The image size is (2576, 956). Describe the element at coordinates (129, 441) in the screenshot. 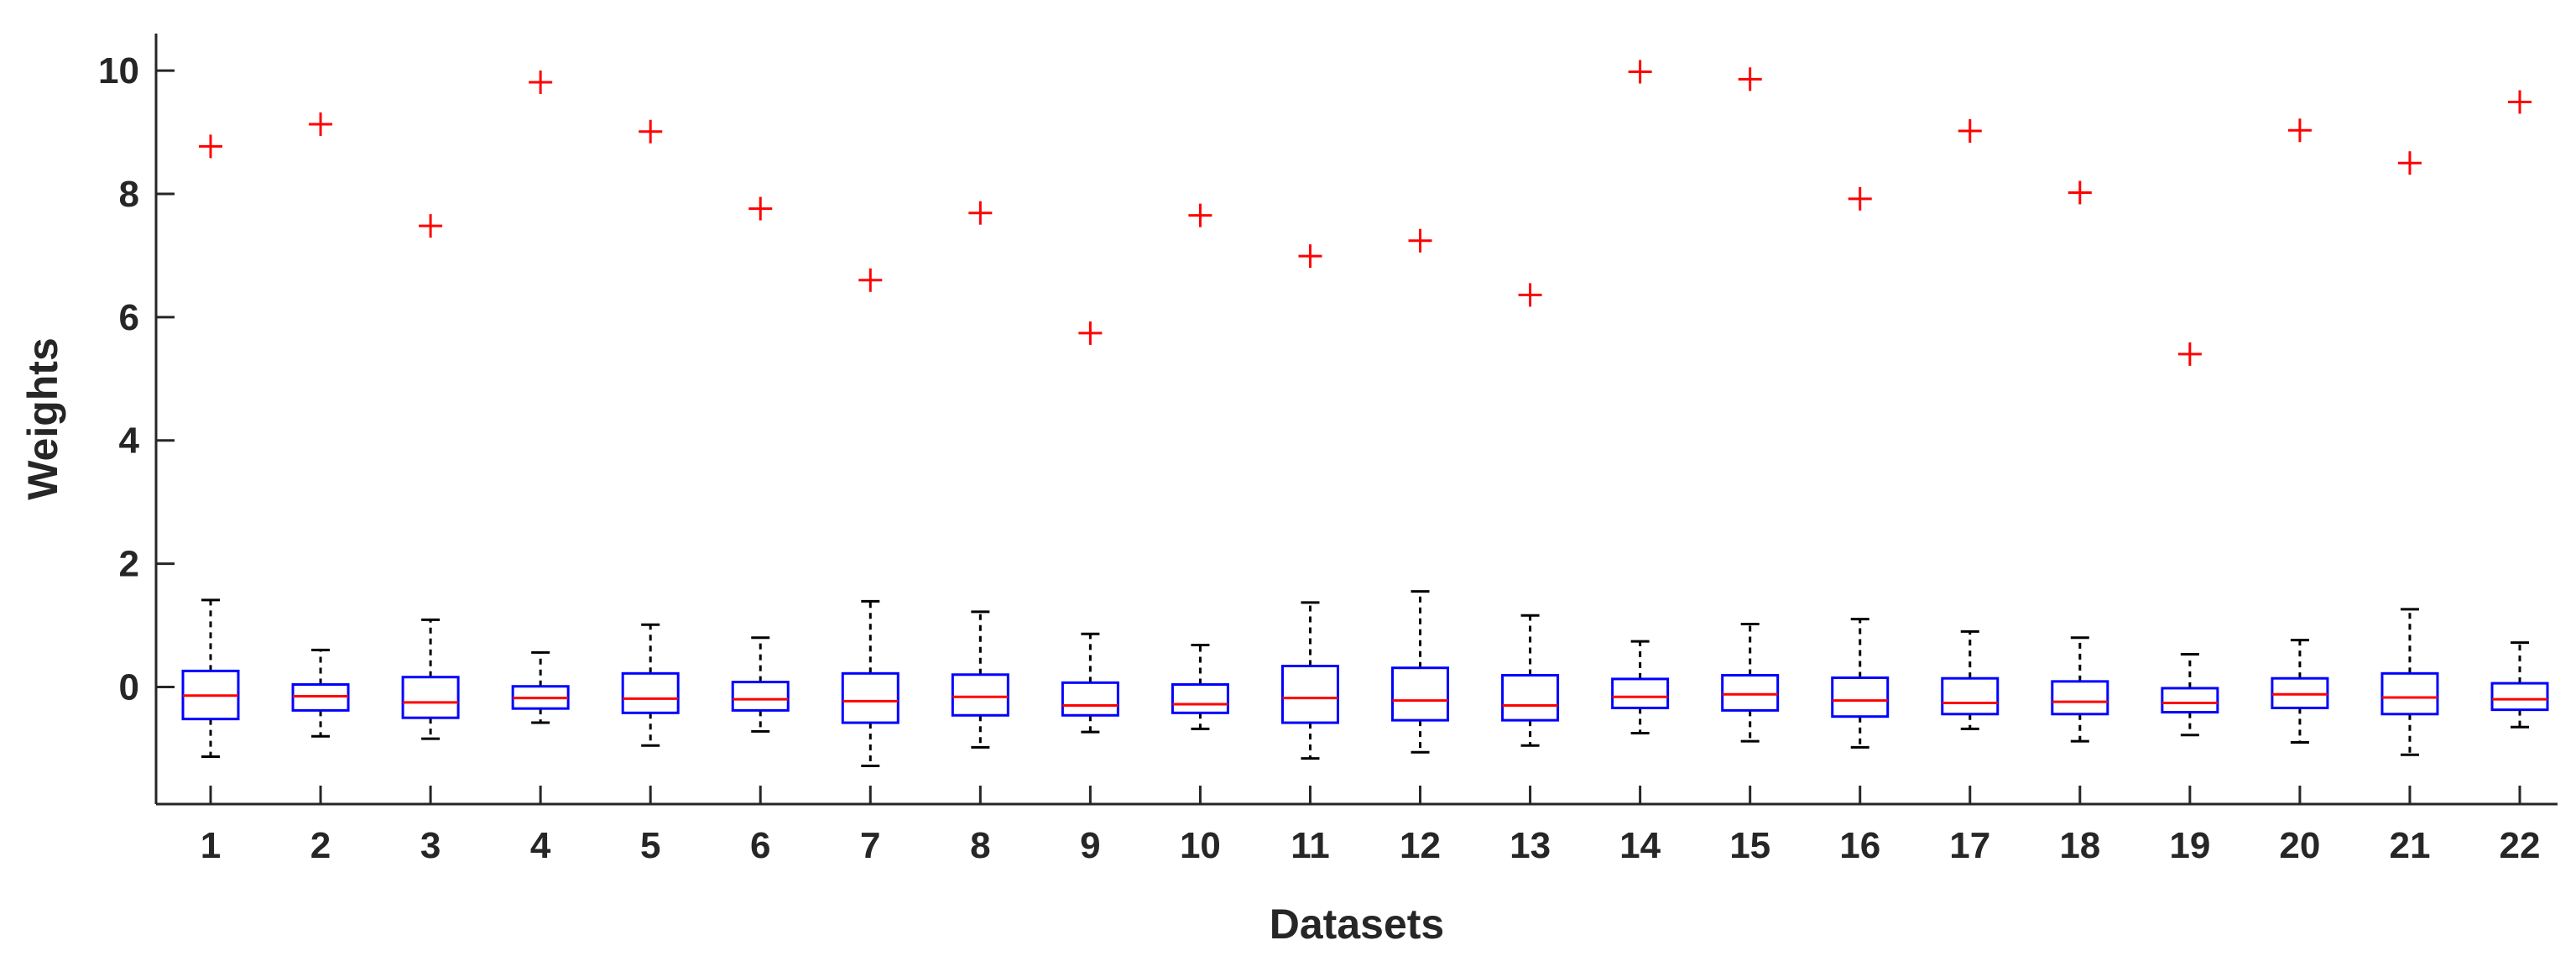

I see `y-tick-label: 4` at that location.